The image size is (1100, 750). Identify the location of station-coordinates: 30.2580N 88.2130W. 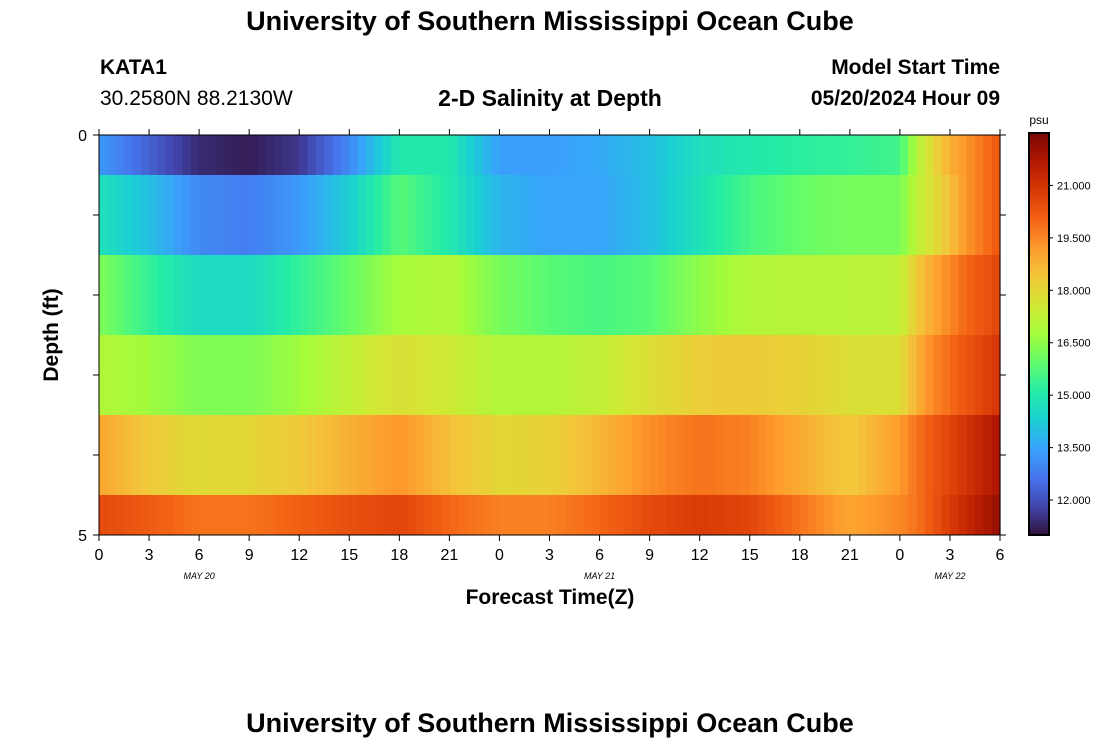
(196, 98).